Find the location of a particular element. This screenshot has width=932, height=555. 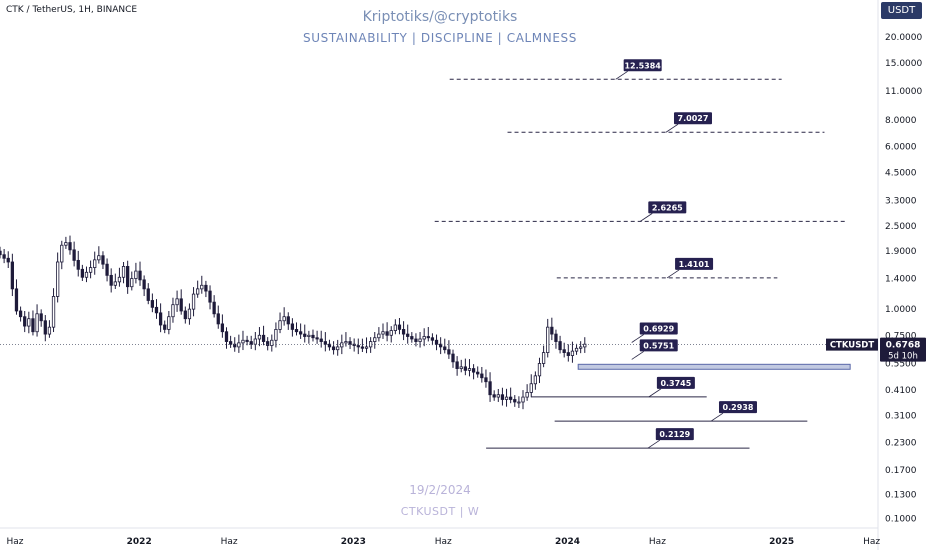

target-level-pointer is located at coordinates (646, 217).